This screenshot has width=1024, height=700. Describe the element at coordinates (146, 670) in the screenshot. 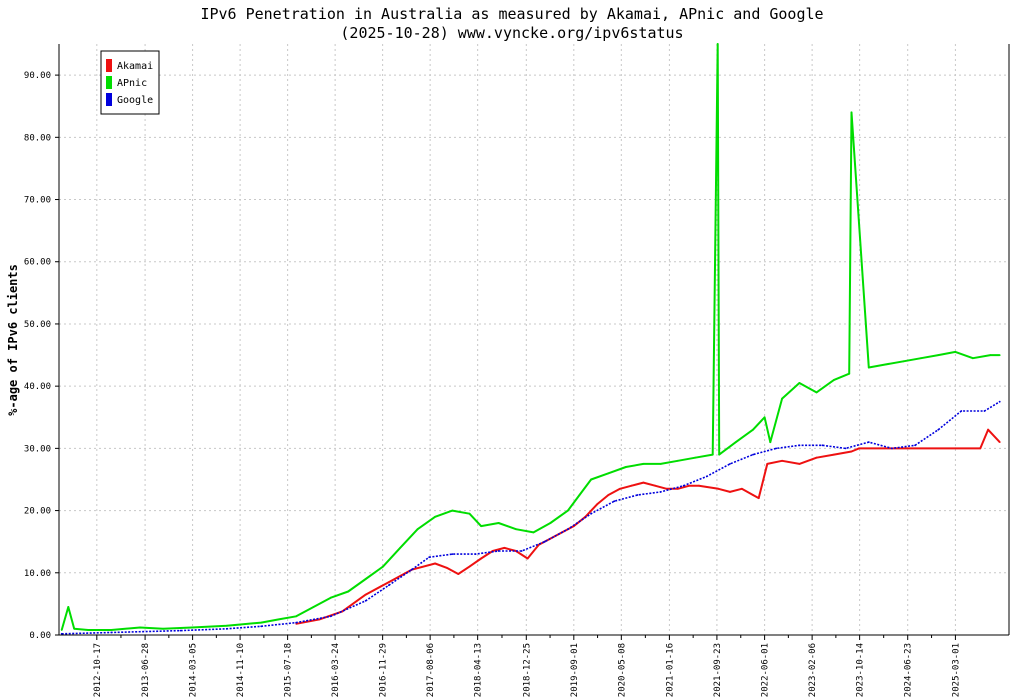

I see `x-tick-label: 2013-06-28` at that location.